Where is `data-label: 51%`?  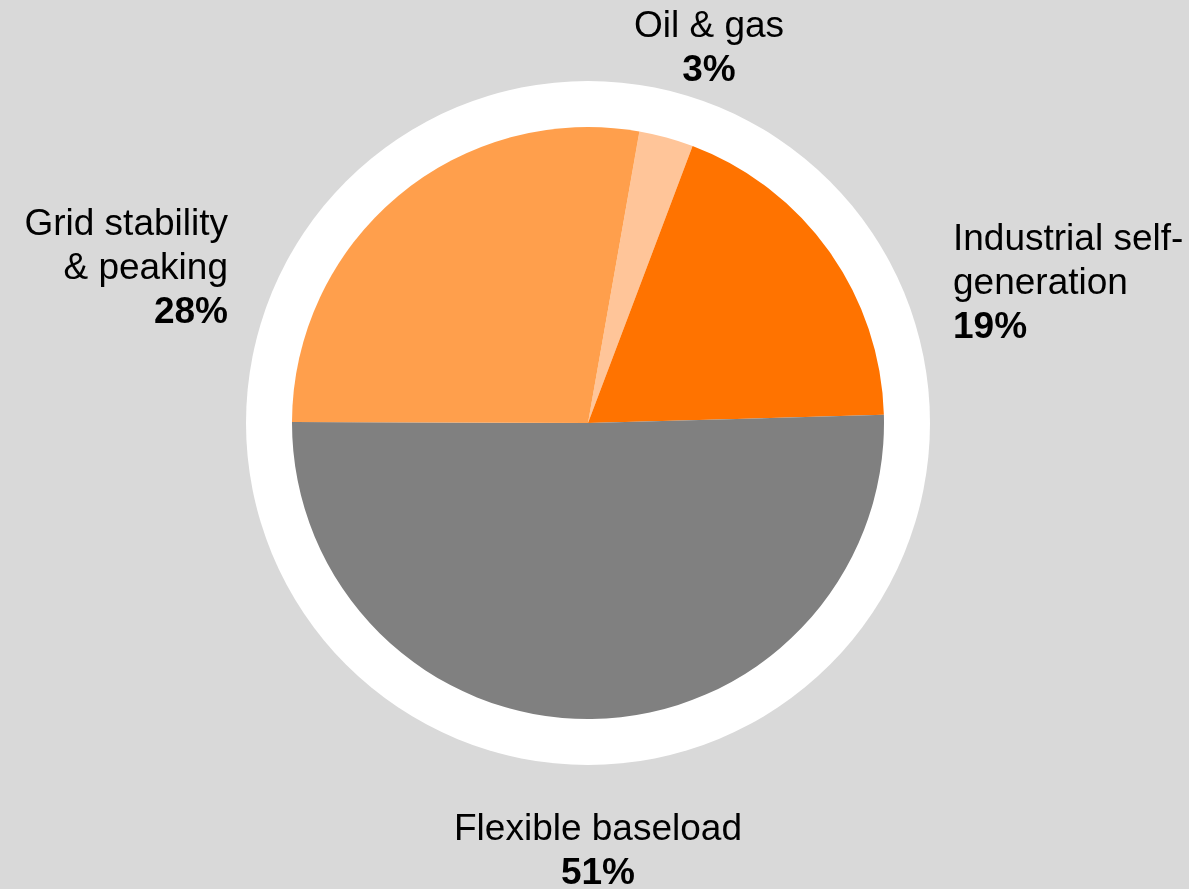
data-label: 51% is located at coordinates (598, 870).